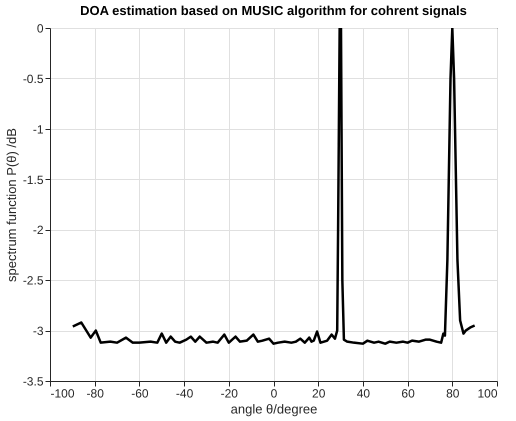 The image size is (516, 421). I want to click on x-tick-label: 100, so click(487, 393).